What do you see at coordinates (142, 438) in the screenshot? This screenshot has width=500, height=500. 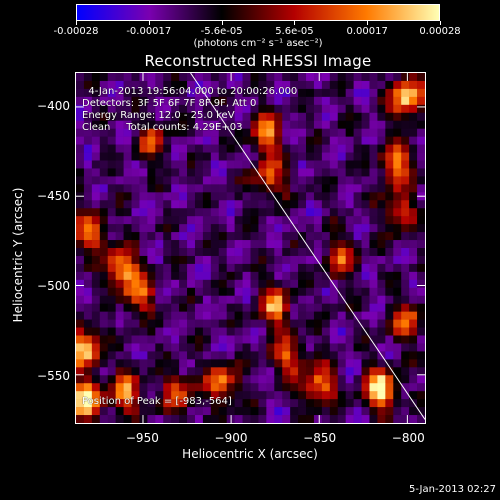 I see `x-tick-label: −950` at bounding box center [142, 438].